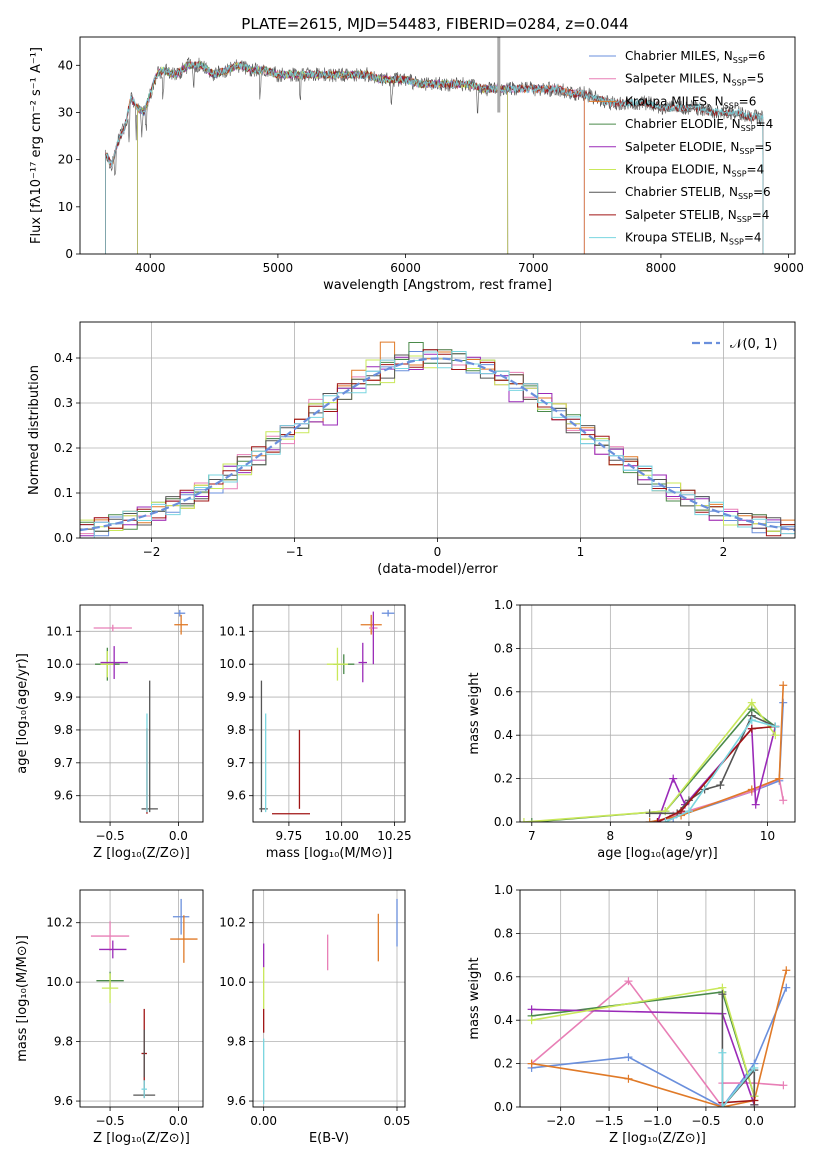  Describe the element at coordinates (63, 403) in the screenshot. I see `y-tick-label: 0.3` at that location.